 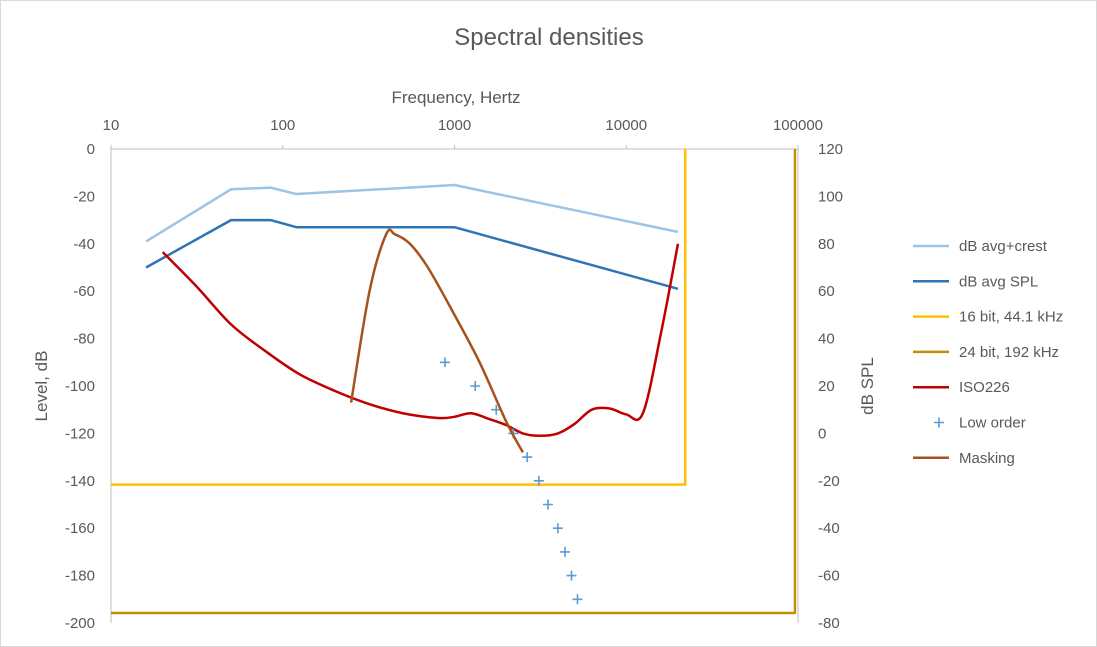 What do you see at coordinates (80, 386) in the screenshot?
I see `left-y-tick-label: -100` at bounding box center [80, 386].